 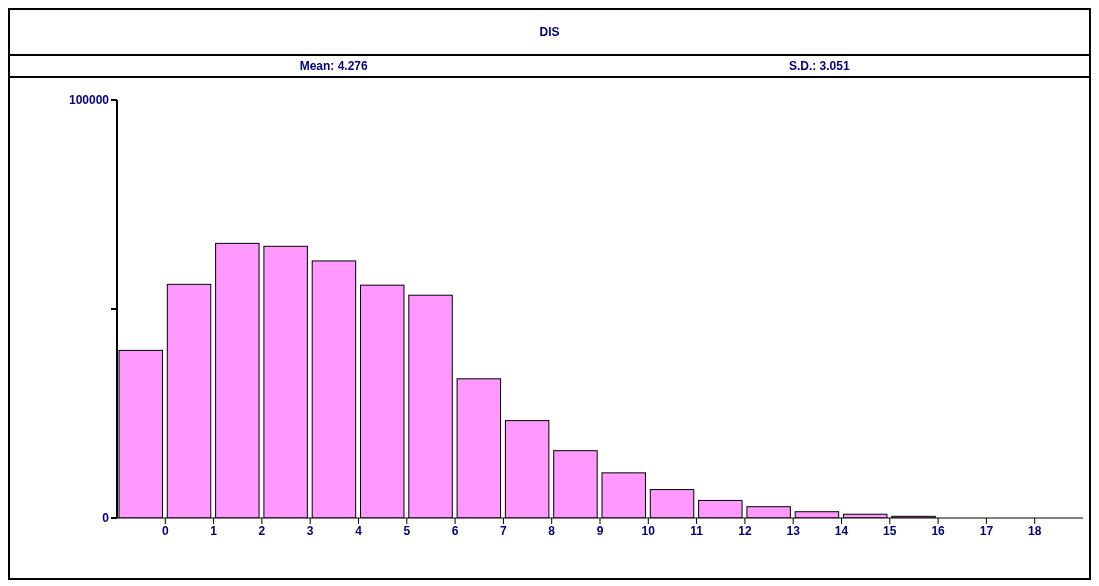 I want to click on x-tick-label: 11, so click(x=697, y=530).